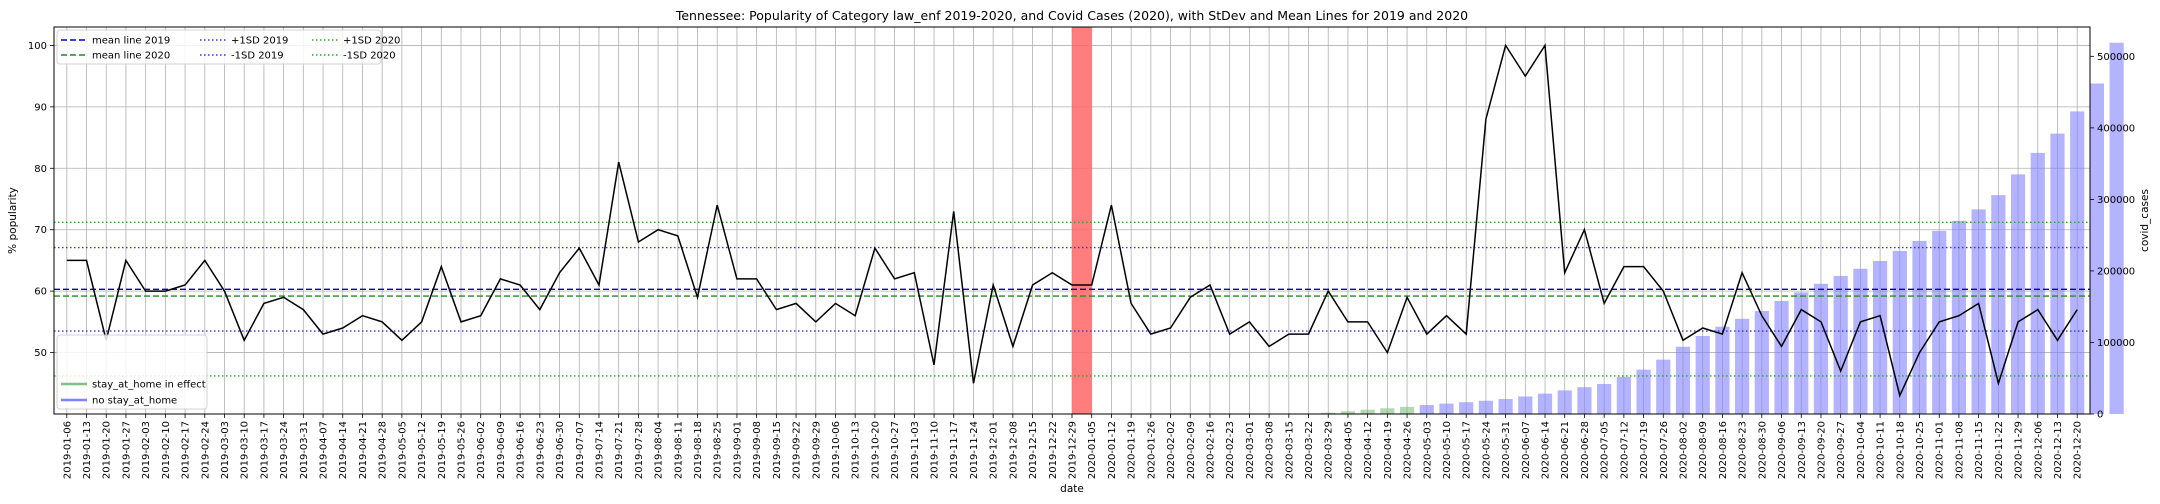 The height and width of the screenshot is (504, 2160). What do you see at coordinates (1743, 450) in the screenshot?
I see `x-tick-label: 2020-08-23` at bounding box center [1743, 450].